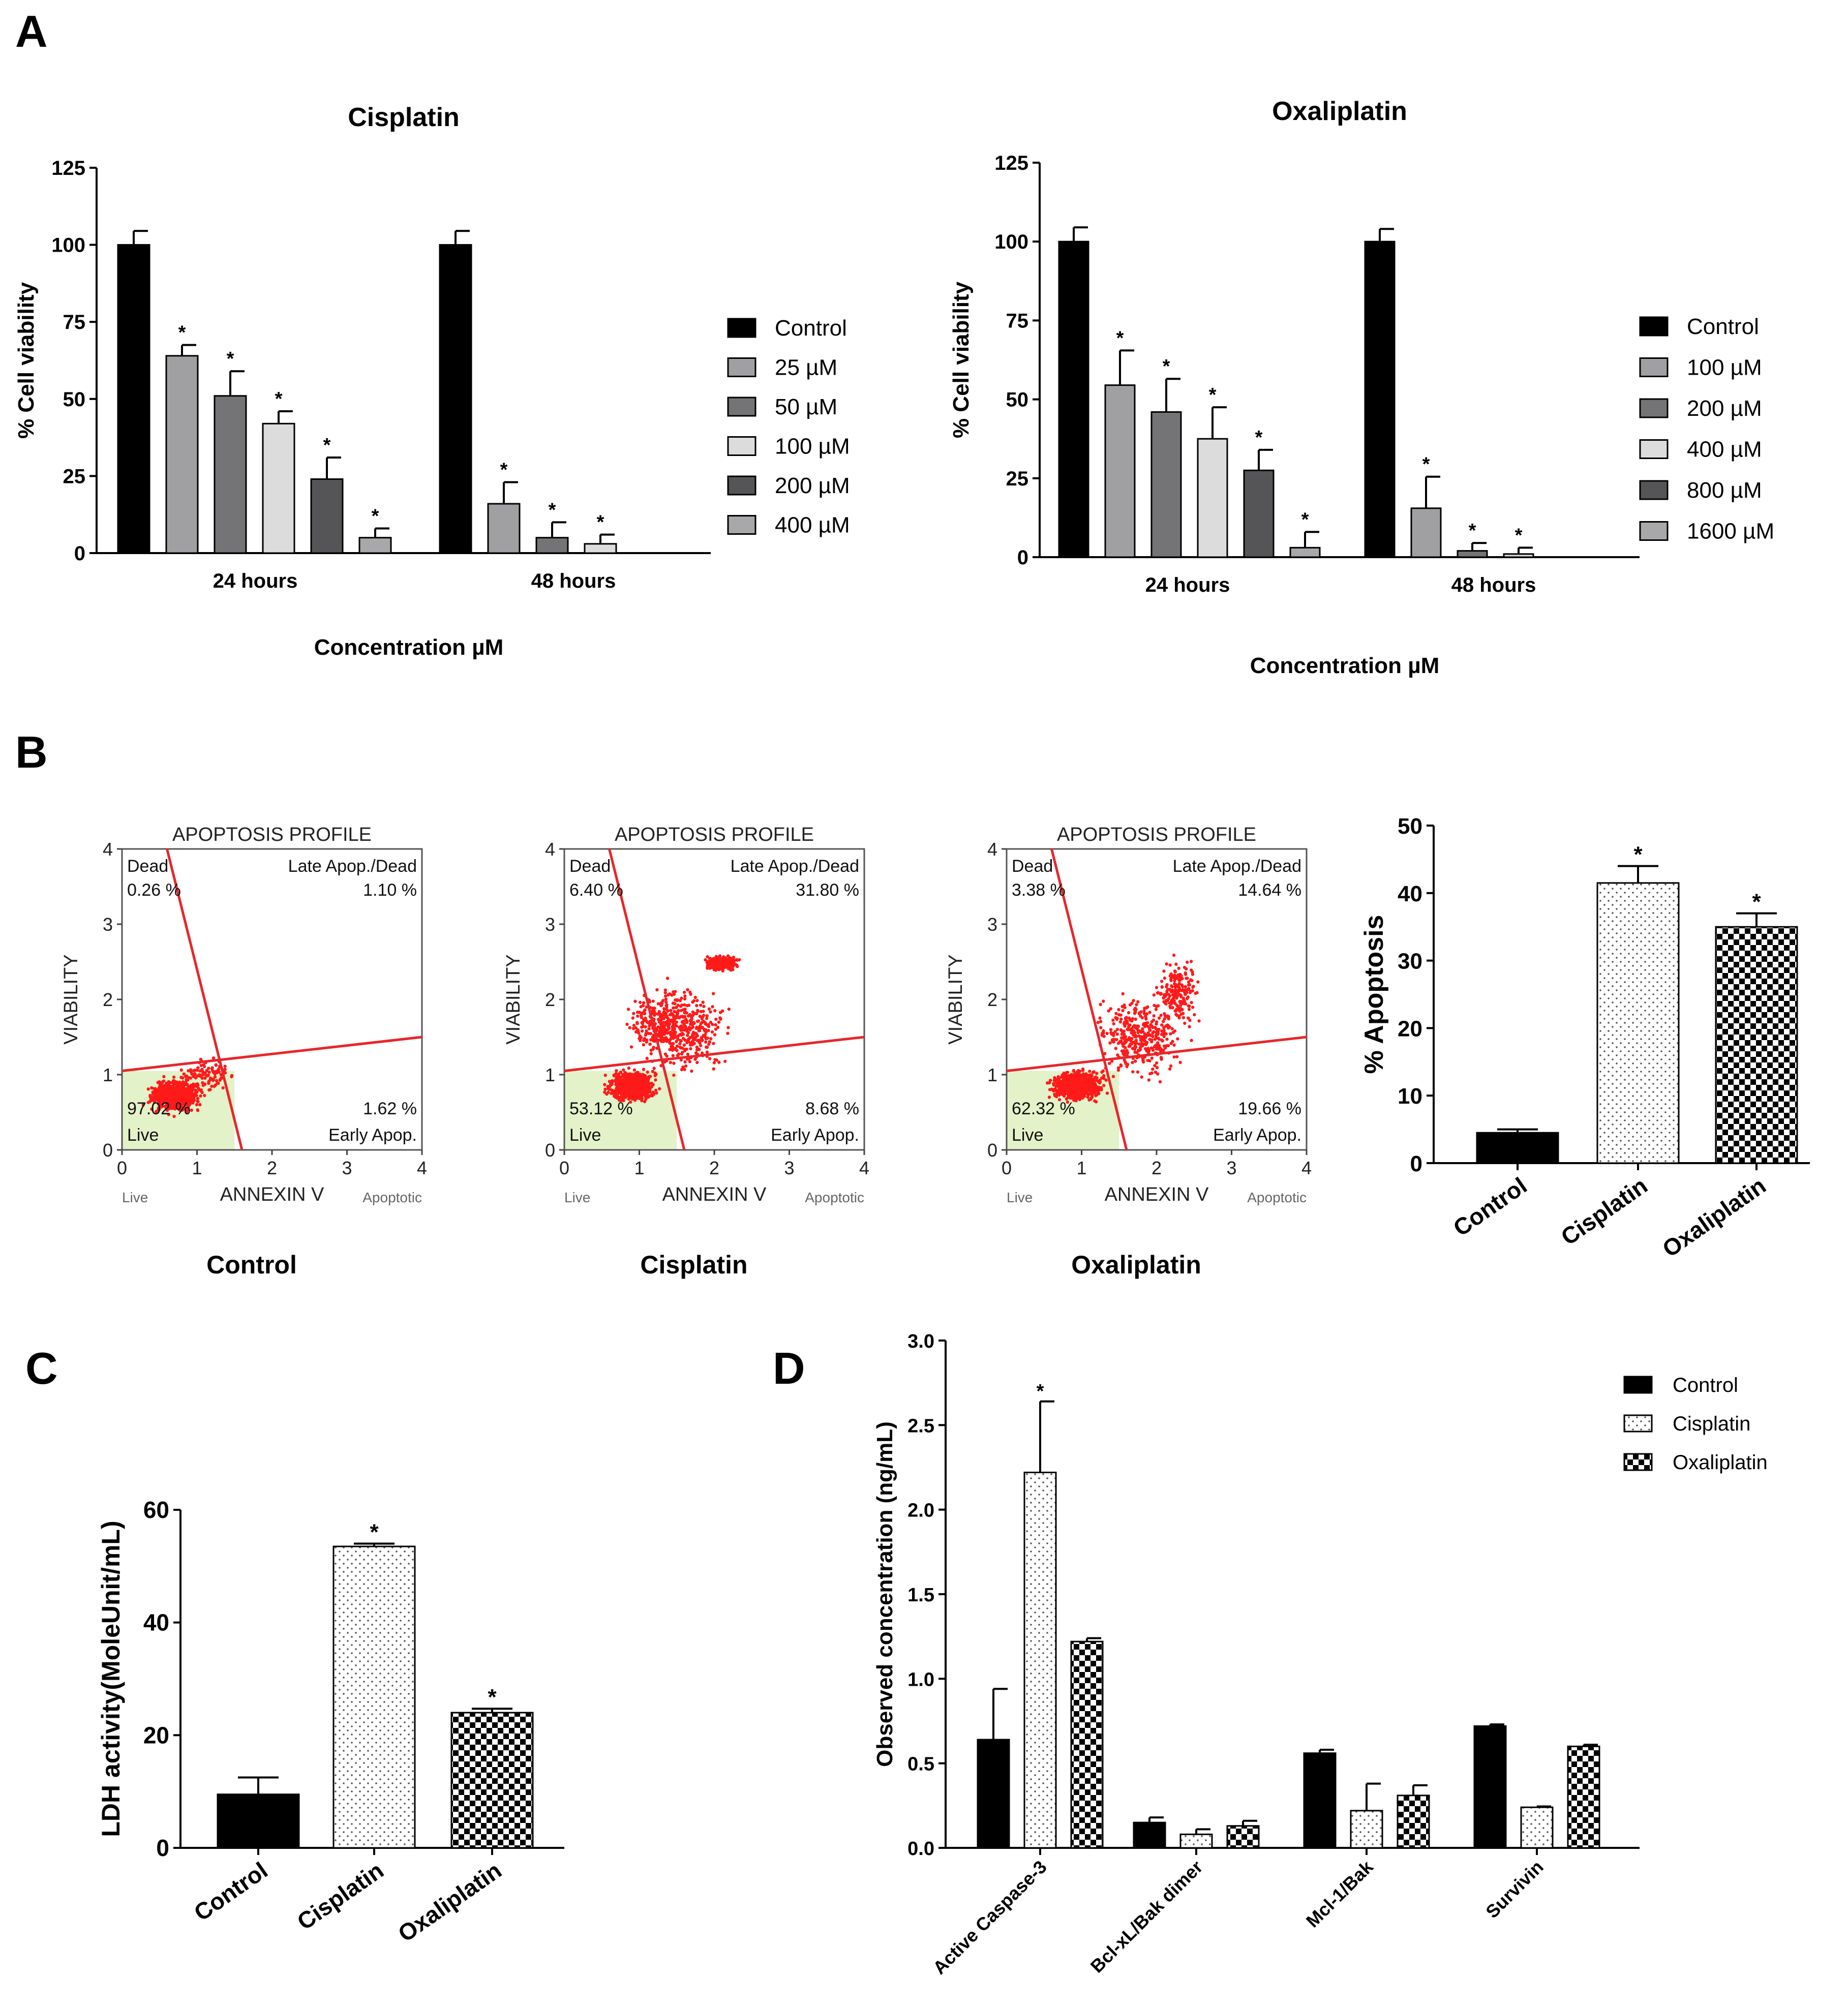 The height and width of the screenshot is (2008, 1848). I want to click on y-tick-label: 2.0, so click(921, 1511).